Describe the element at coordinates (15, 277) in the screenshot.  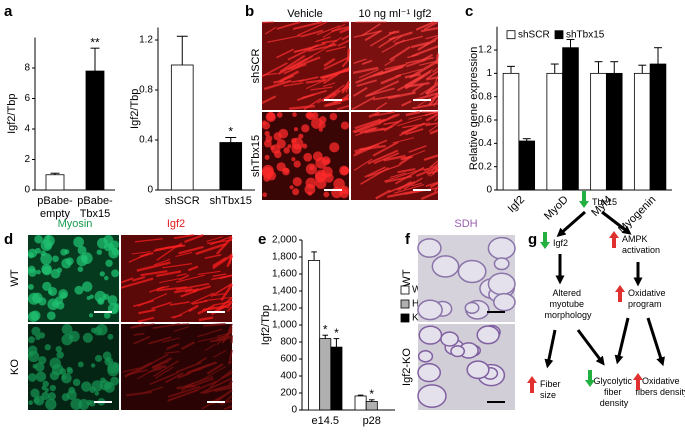
I see `row-label: WT` at that location.